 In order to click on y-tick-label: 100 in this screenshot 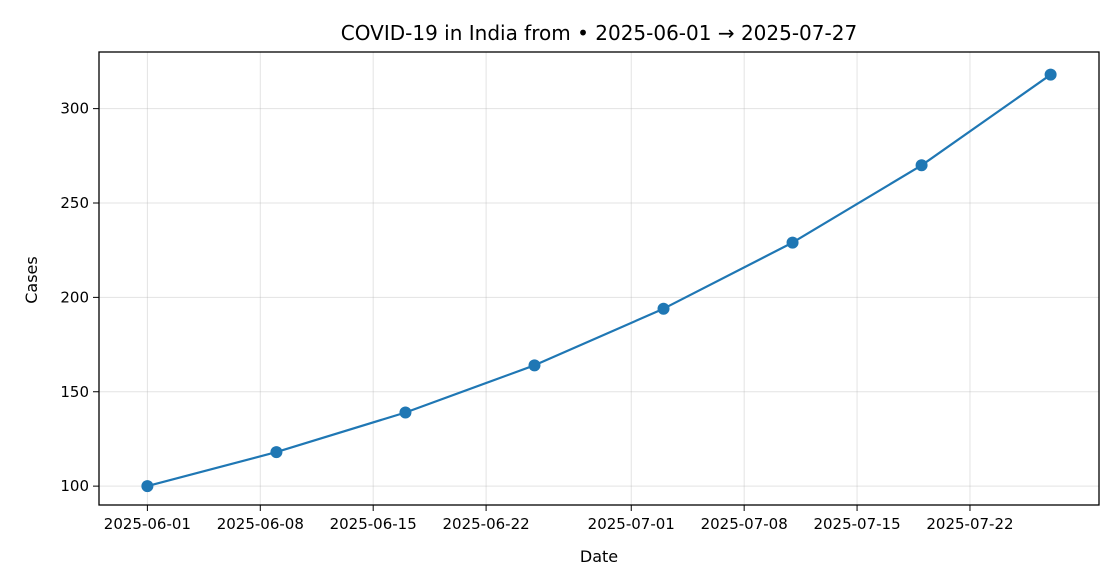, I will do `click(74, 486)`.